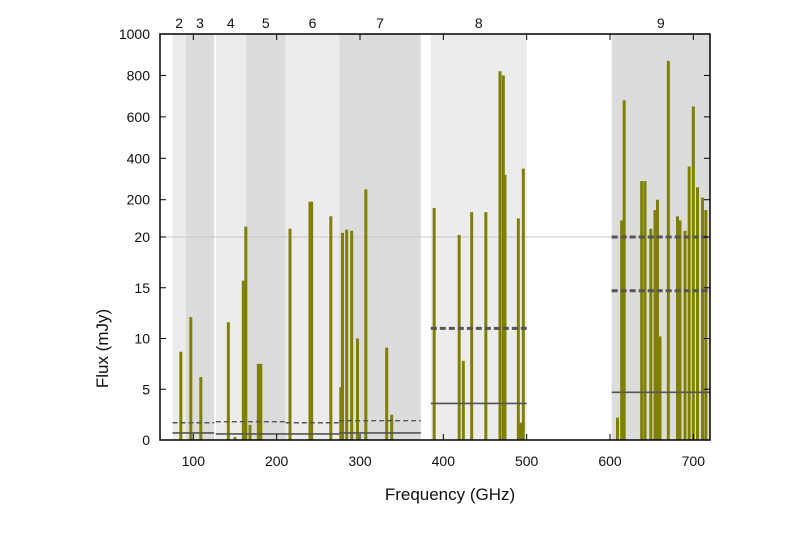 The height and width of the screenshot is (533, 800). Describe the element at coordinates (360, 461) in the screenshot. I see `x-tick-label: 300` at that location.